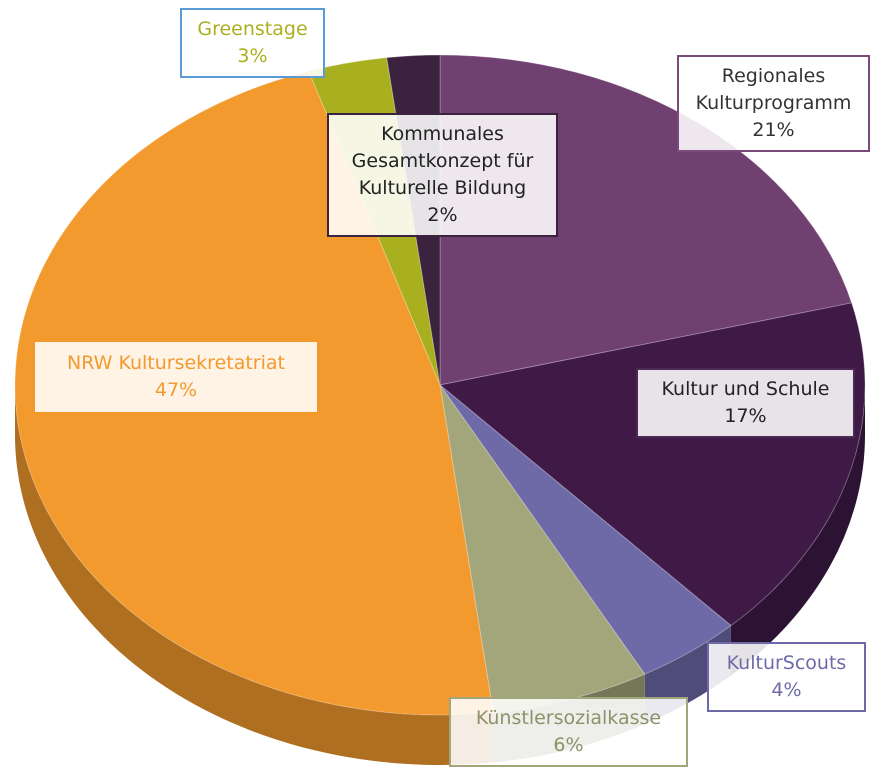  I want to click on label-name: Greenstage, so click(252, 29).